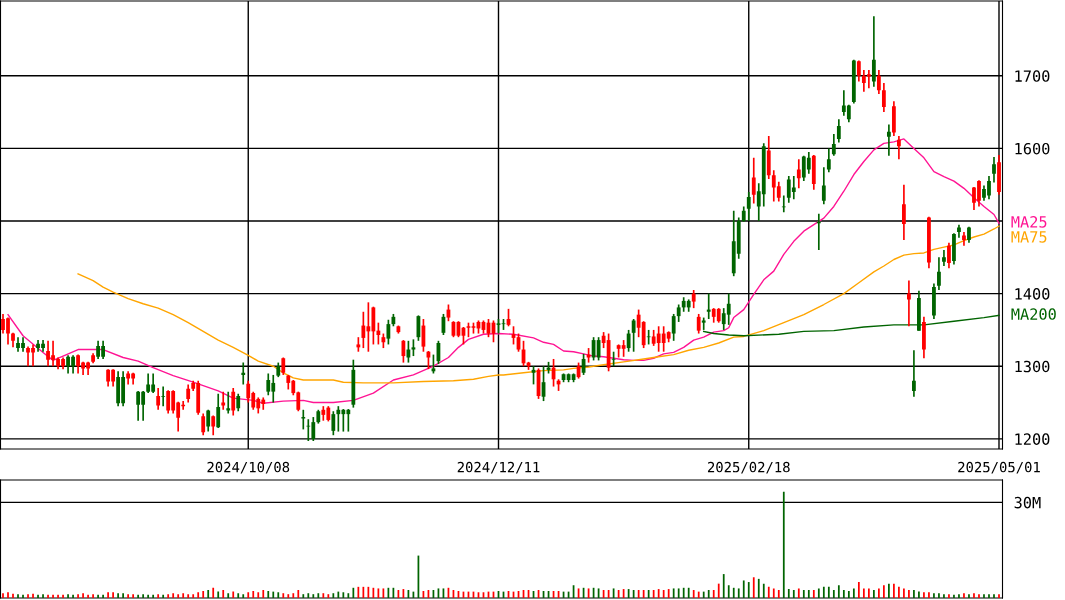  Describe the element at coordinates (1032, 439) in the screenshot. I see `y-tick-label: 1200` at that location.